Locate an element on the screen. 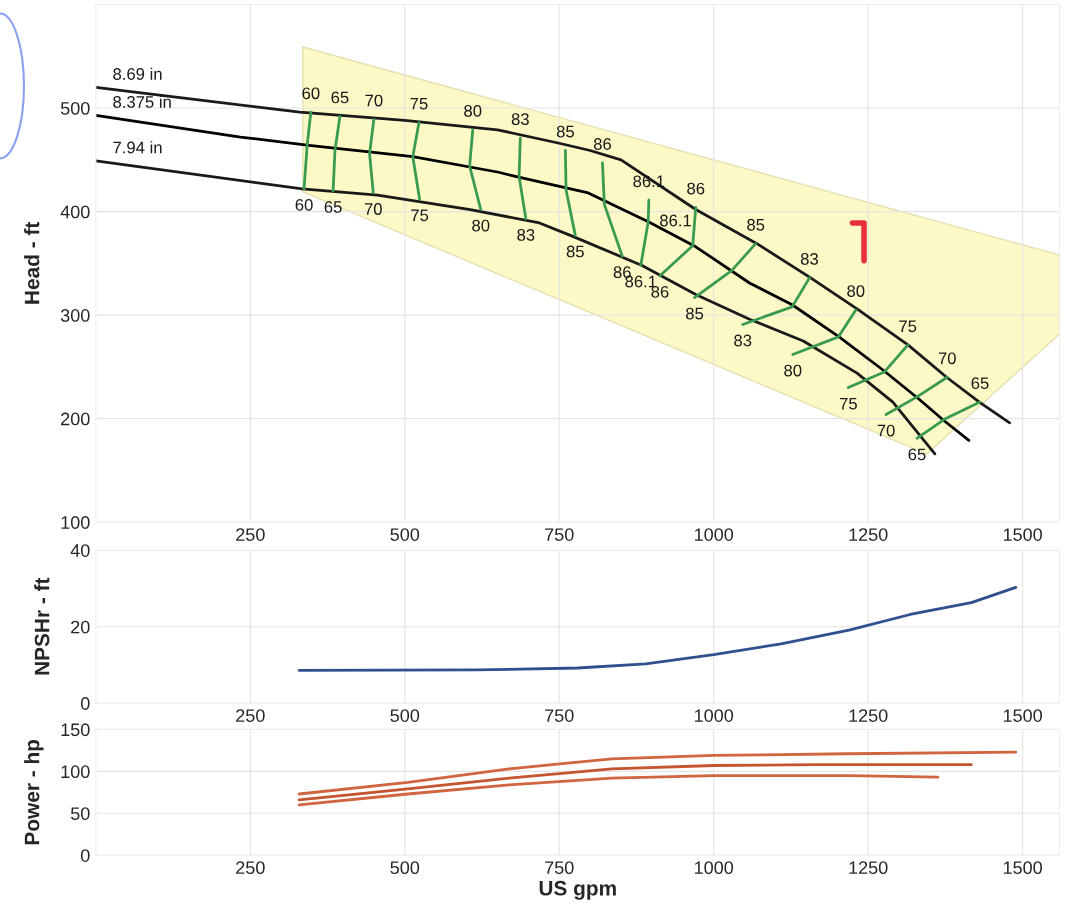 This screenshot has width=1065, height=905. y-tick-label: 500 is located at coordinates (75, 108).